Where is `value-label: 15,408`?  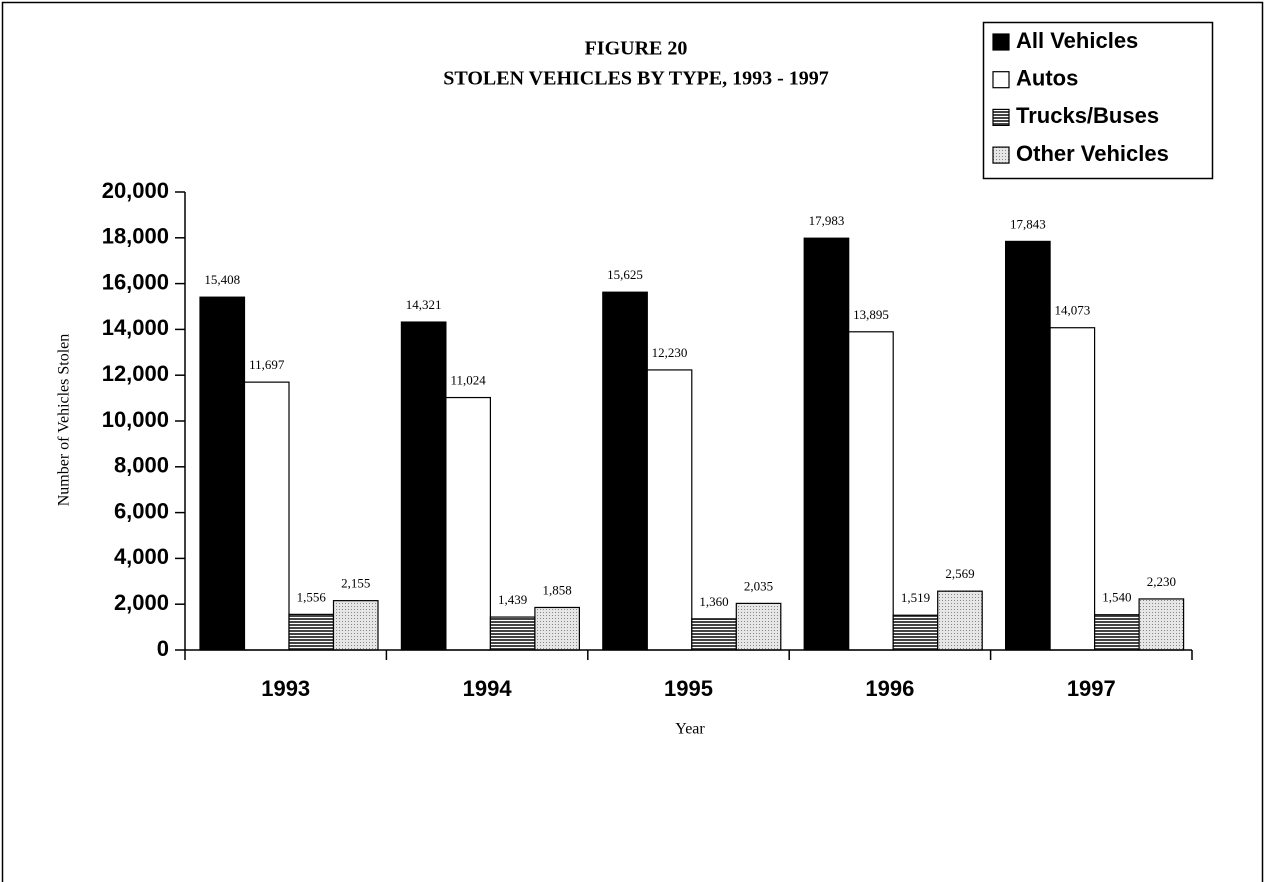 value-label: 15,408 is located at coordinates (222, 279).